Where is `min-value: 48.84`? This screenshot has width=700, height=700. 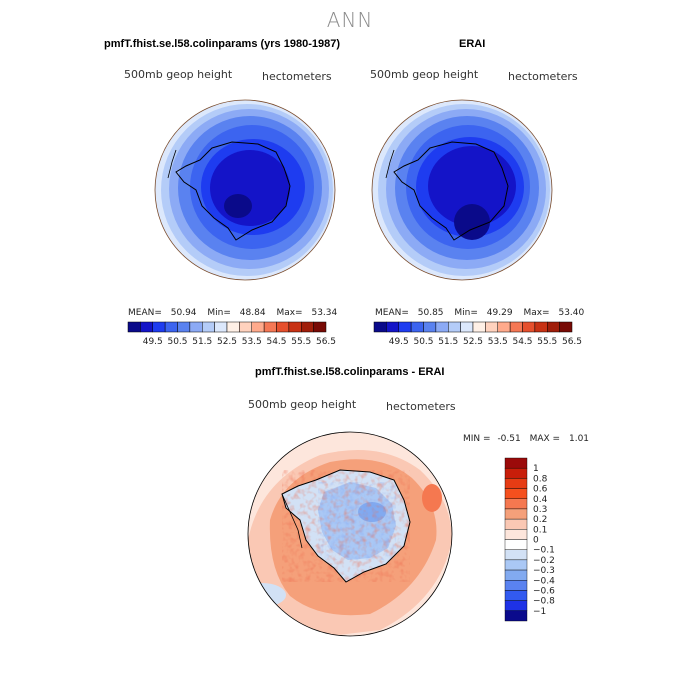 min-value: 48.84 is located at coordinates (252, 313).